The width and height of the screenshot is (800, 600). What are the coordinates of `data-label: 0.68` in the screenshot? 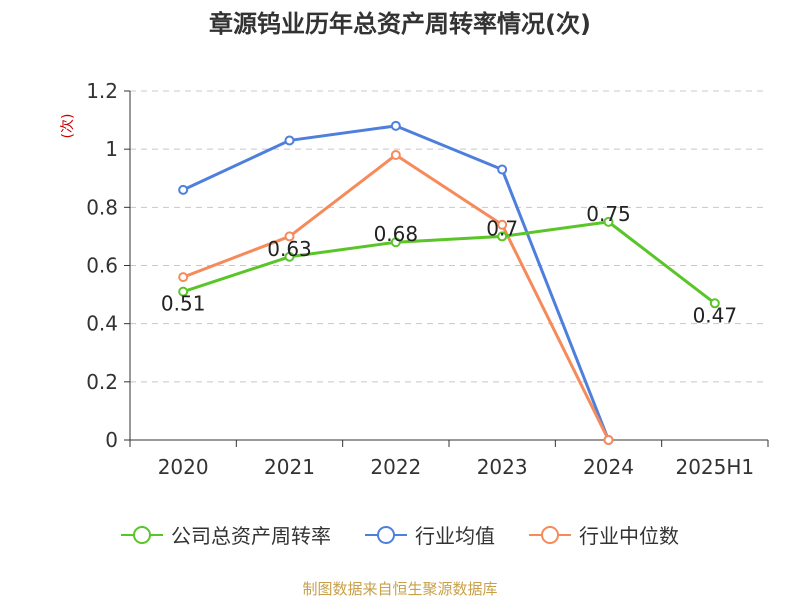 It's located at (396, 234).